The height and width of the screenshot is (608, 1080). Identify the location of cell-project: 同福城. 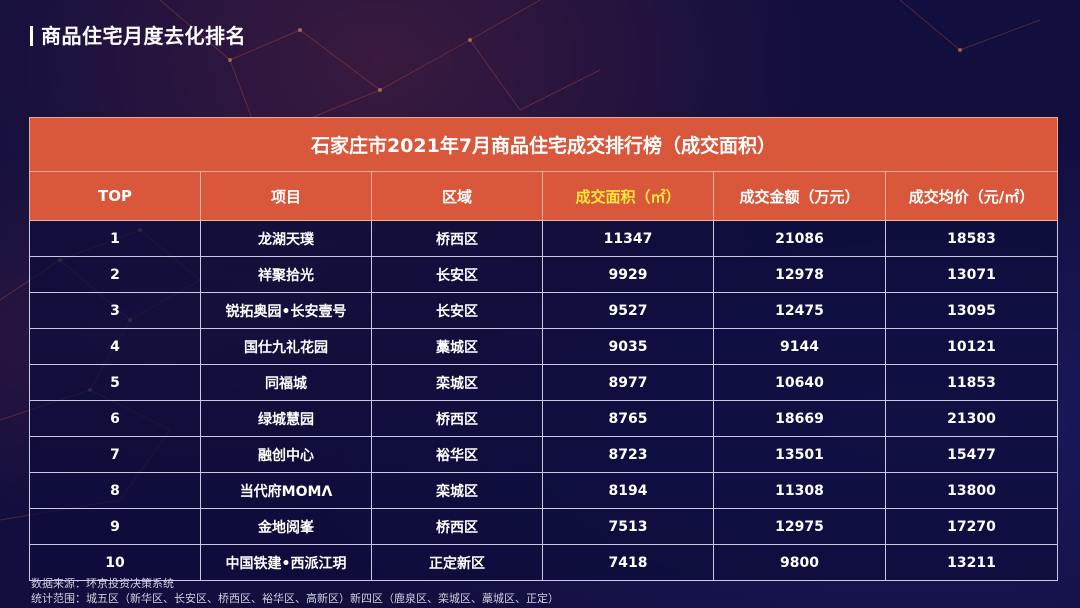
(286, 382).